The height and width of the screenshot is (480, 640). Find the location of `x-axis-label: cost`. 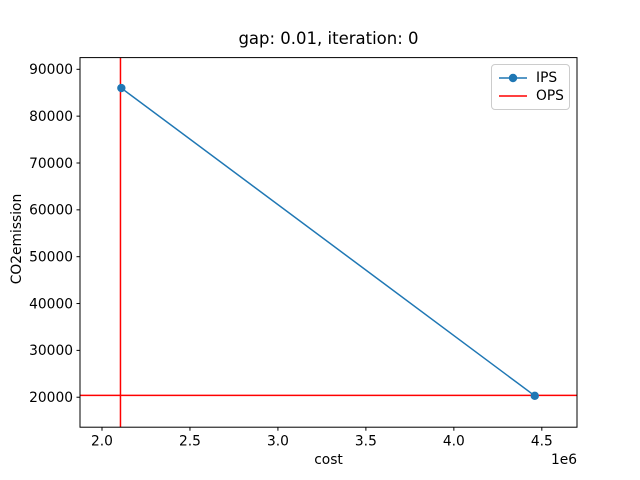

x-axis-label: cost is located at coordinates (328, 460).